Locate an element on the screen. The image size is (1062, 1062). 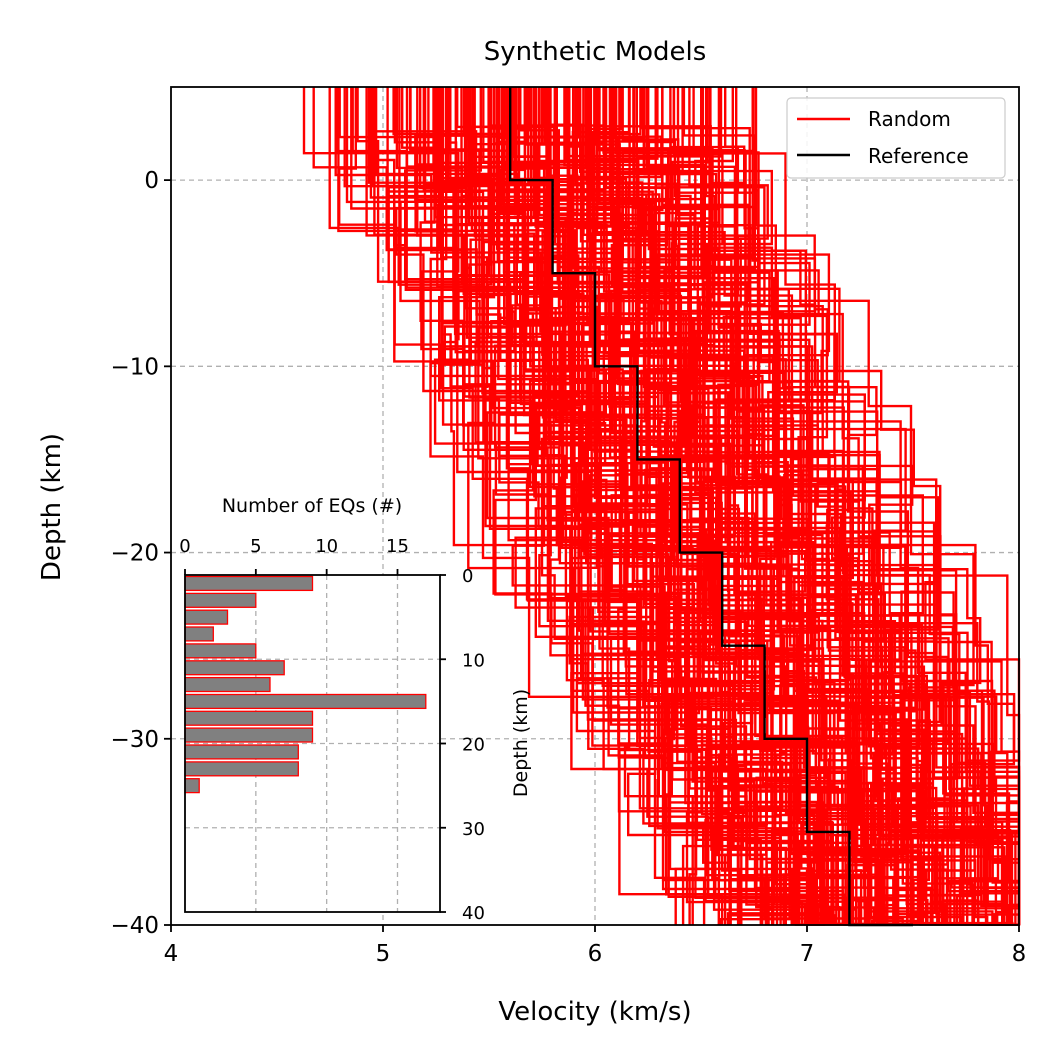
x-tick-label: 8 is located at coordinates (1019, 954).